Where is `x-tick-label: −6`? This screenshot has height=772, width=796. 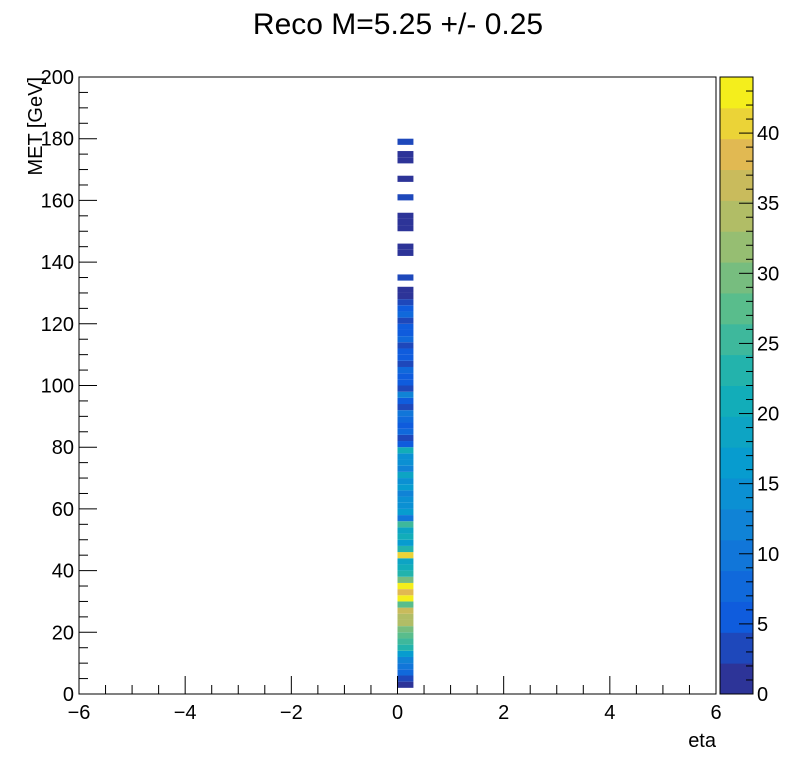
x-tick-label: −6 is located at coordinates (79, 713).